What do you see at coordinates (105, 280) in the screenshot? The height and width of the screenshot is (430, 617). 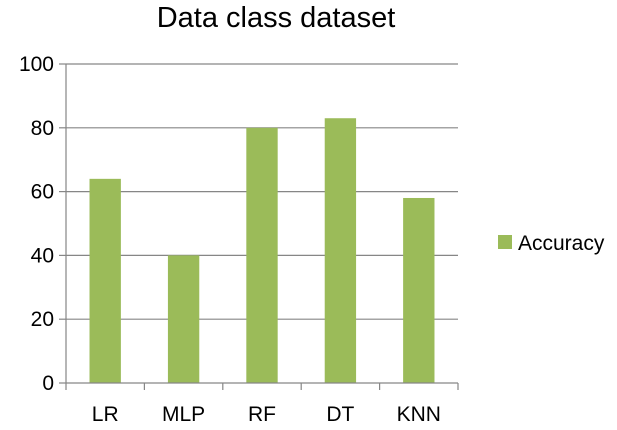 I see `bar-lr` at bounding box center [105, 280].